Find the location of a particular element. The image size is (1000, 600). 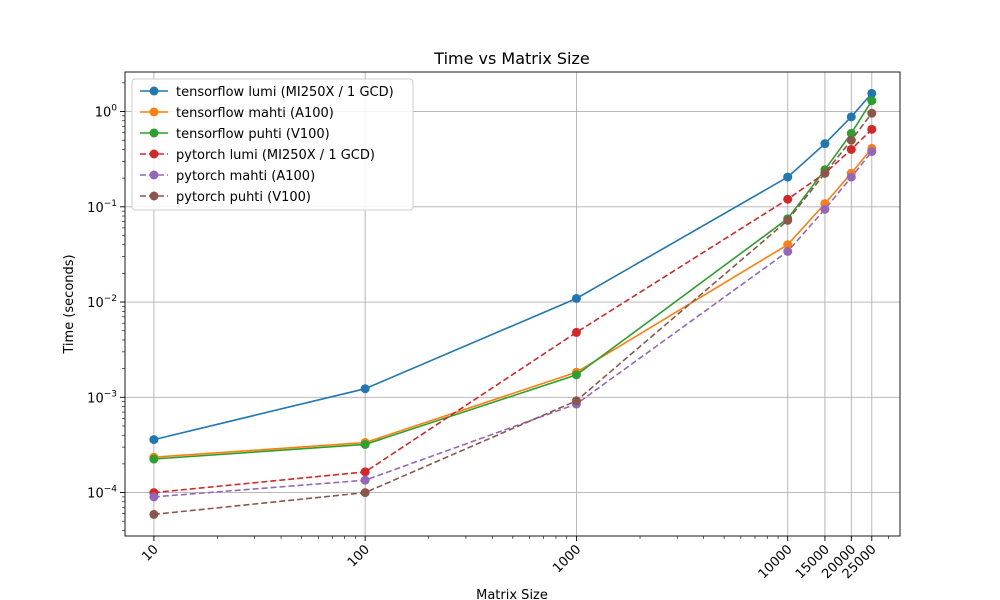

x-axis-label: Matrix Size is located at coordinates (512, 594).